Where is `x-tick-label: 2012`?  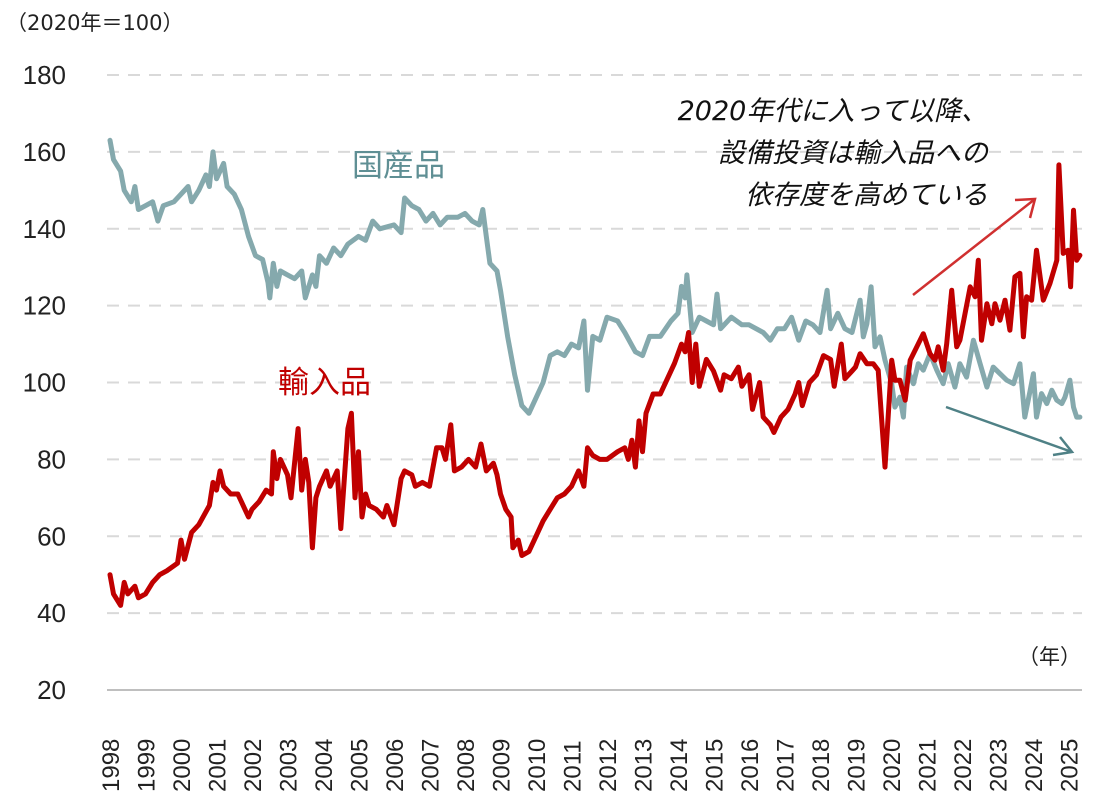 x-tick-label: 2012 is located at coordinates (608, 765).